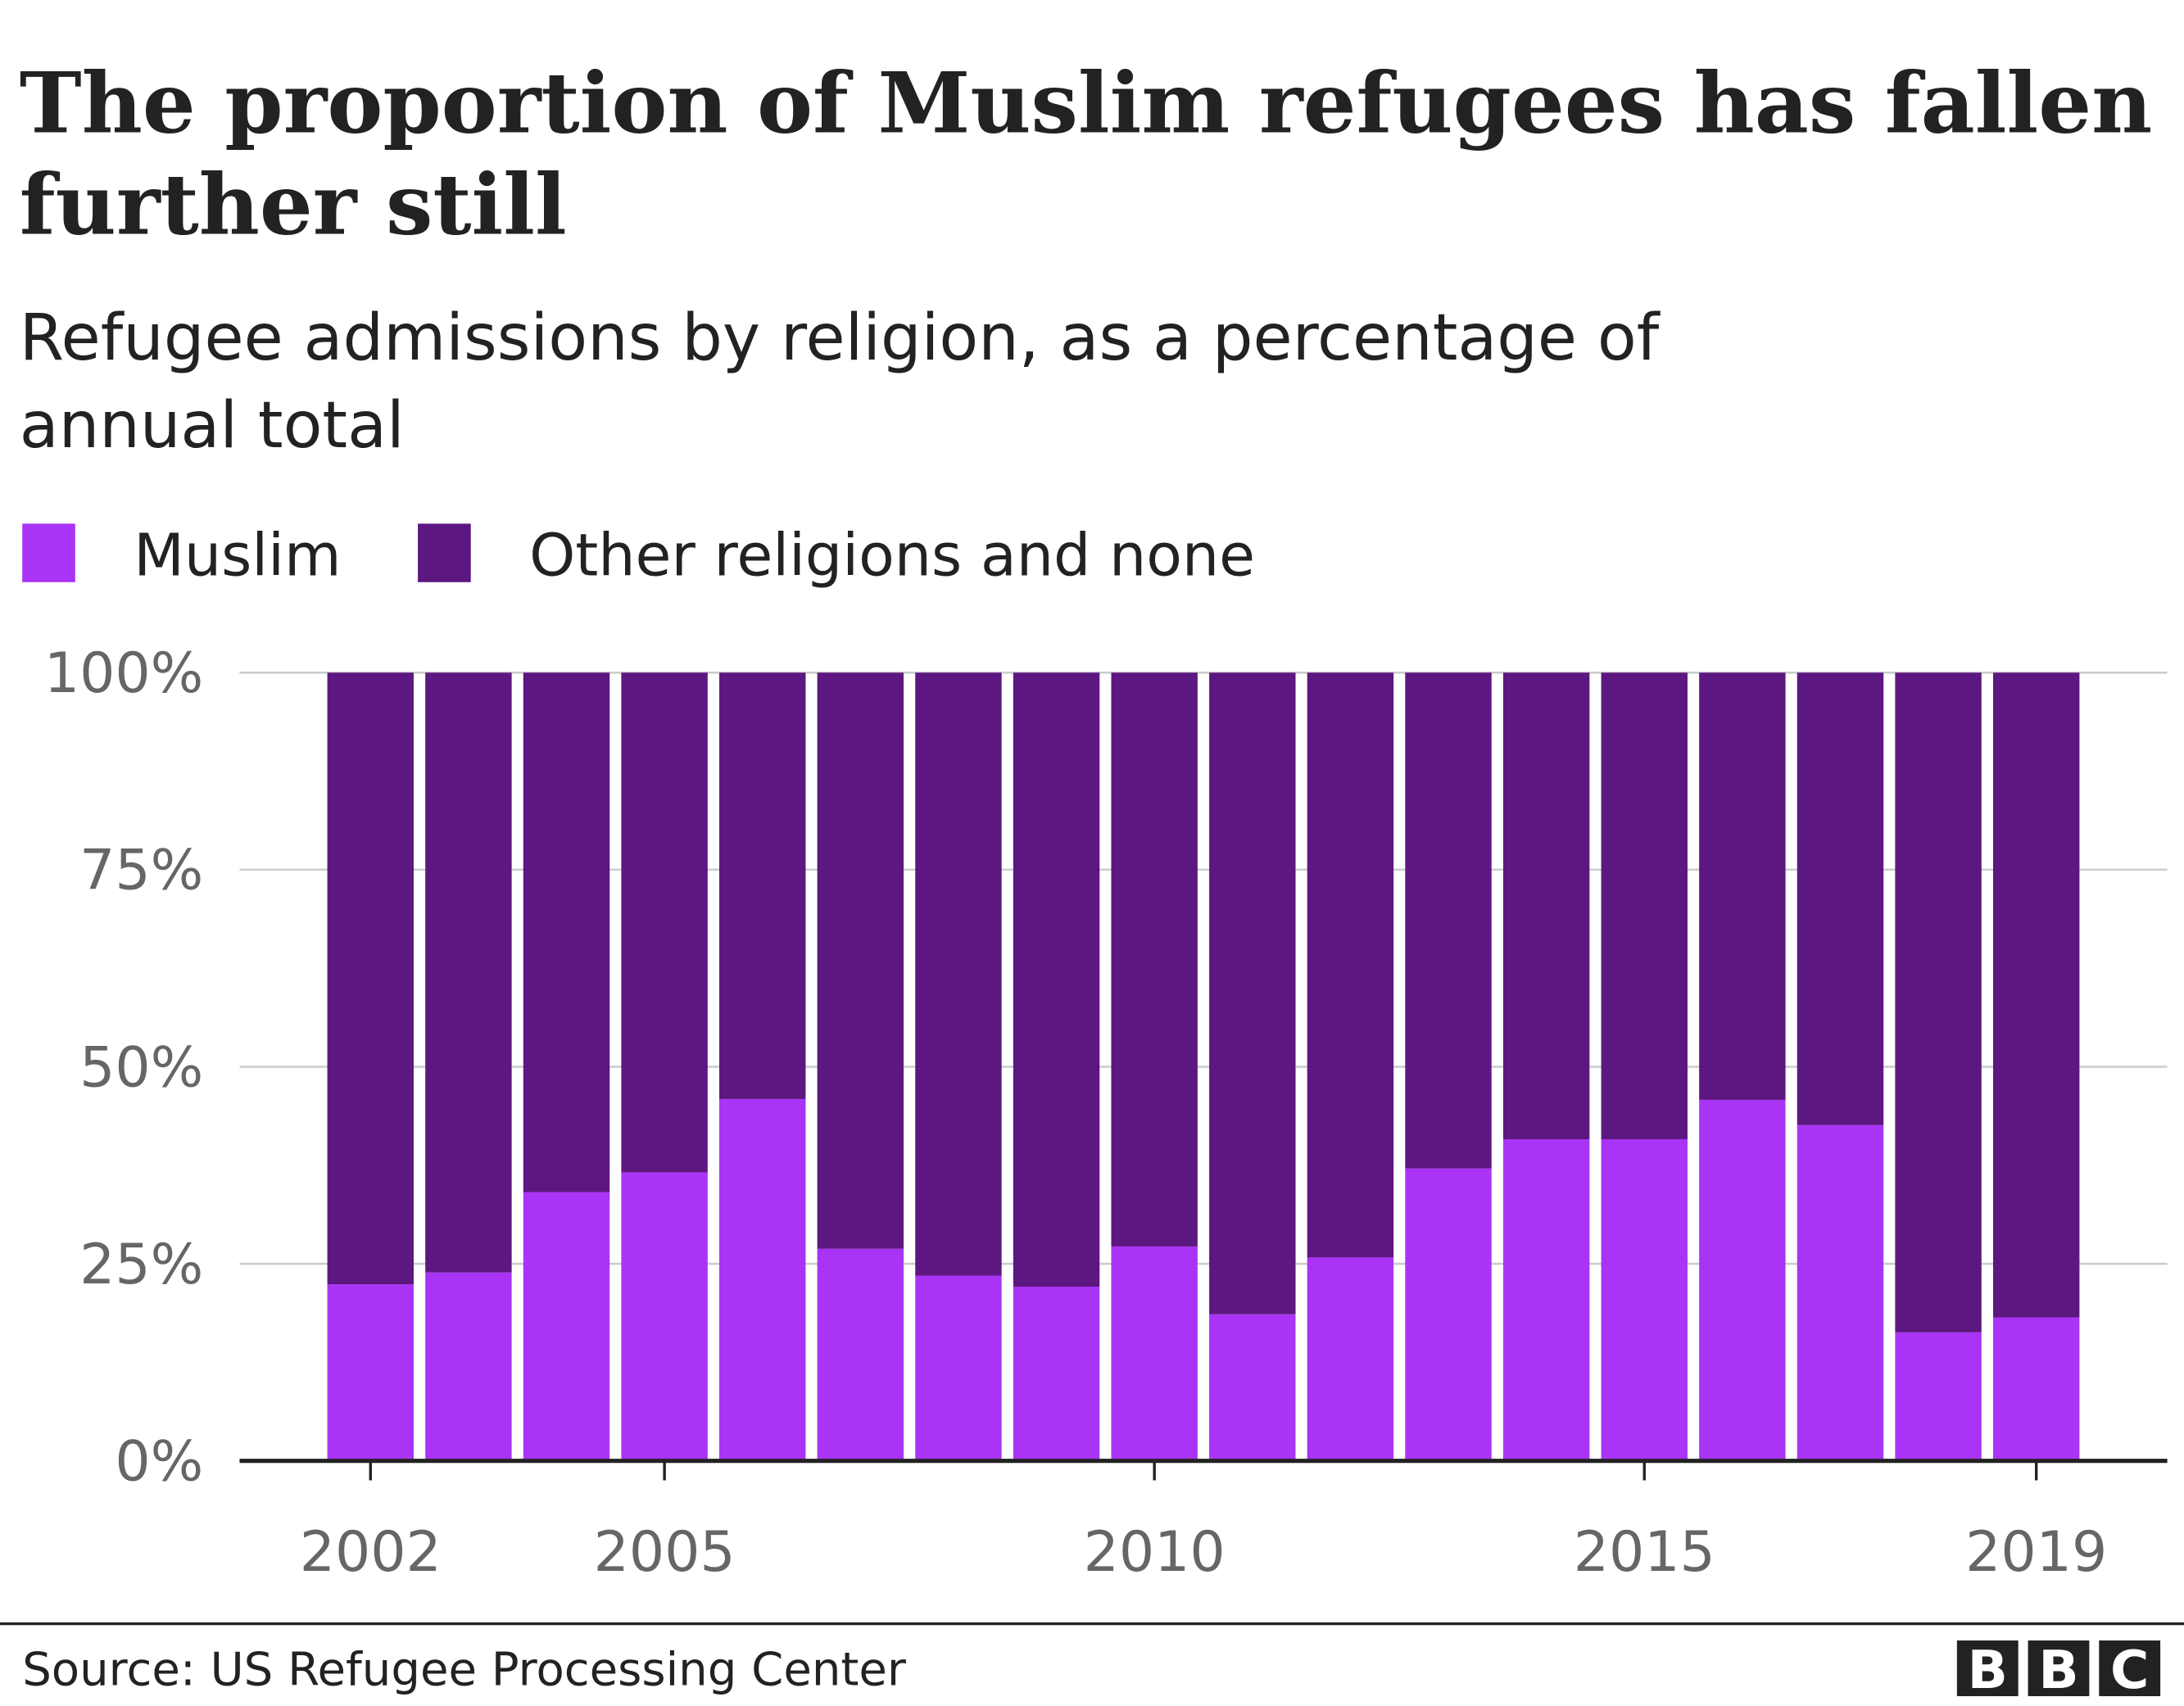 The width and height of the screenshot is (2184, 1706). I want to click on bar-other-2013, so click(1448, 920).